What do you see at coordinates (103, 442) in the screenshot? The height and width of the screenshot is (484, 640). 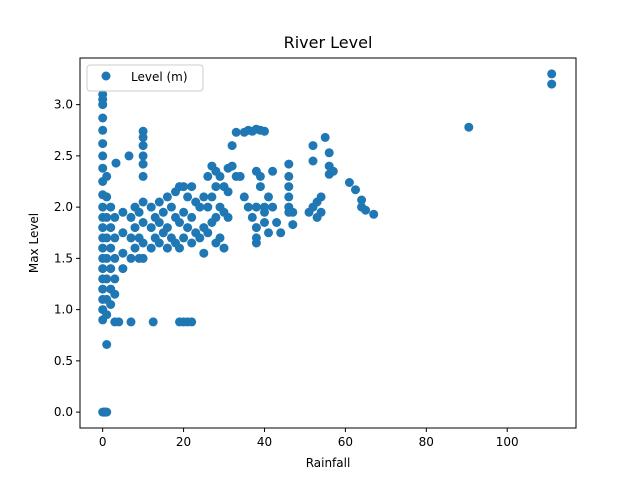 I see `x-tick-label: 0` at bounding box center [103, 442].